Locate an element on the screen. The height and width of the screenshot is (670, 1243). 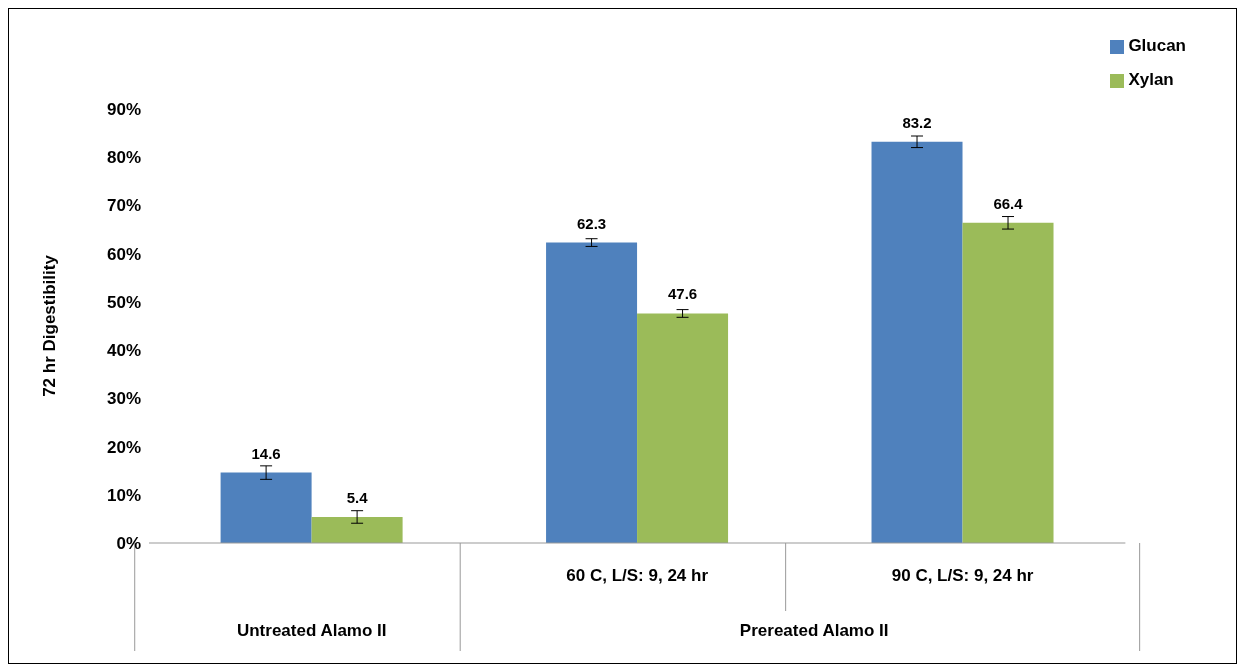
text: Untreated Alamo II is located at coordinates (311, 630).